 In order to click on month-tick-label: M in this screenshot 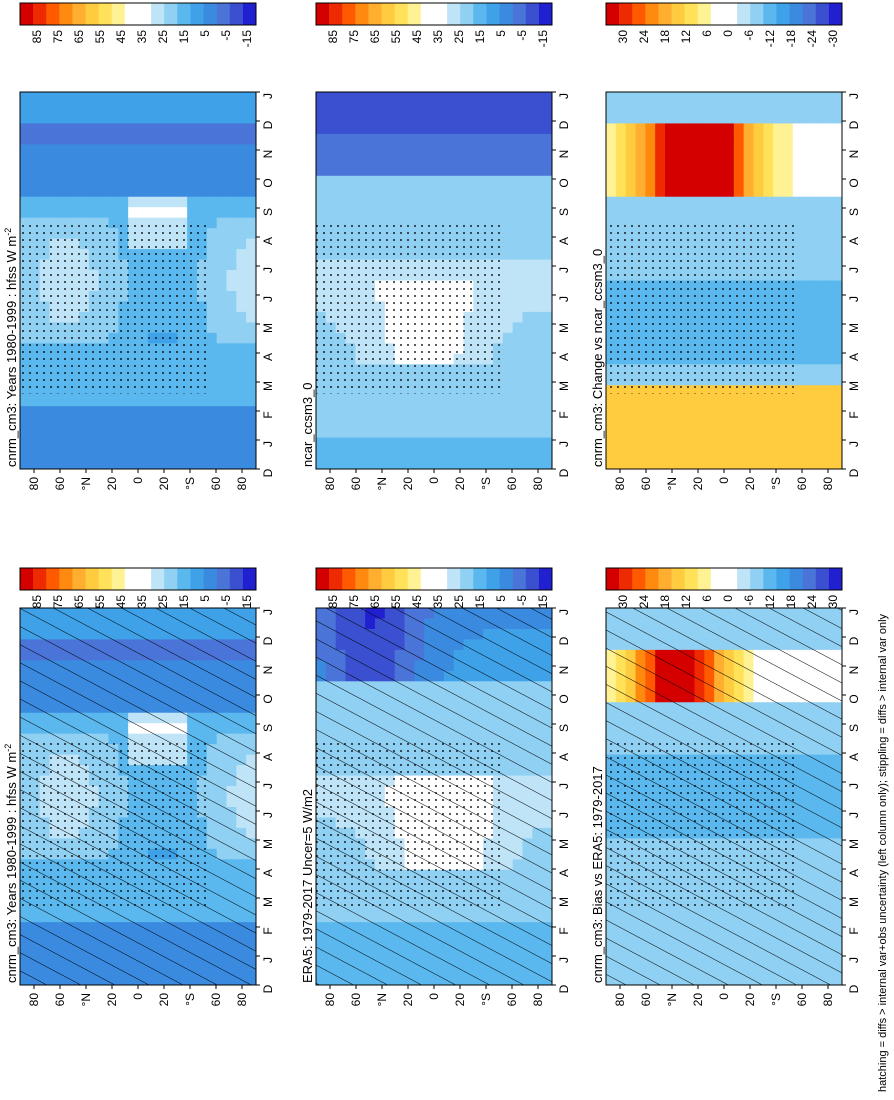, I will do `click(854, 386)`.